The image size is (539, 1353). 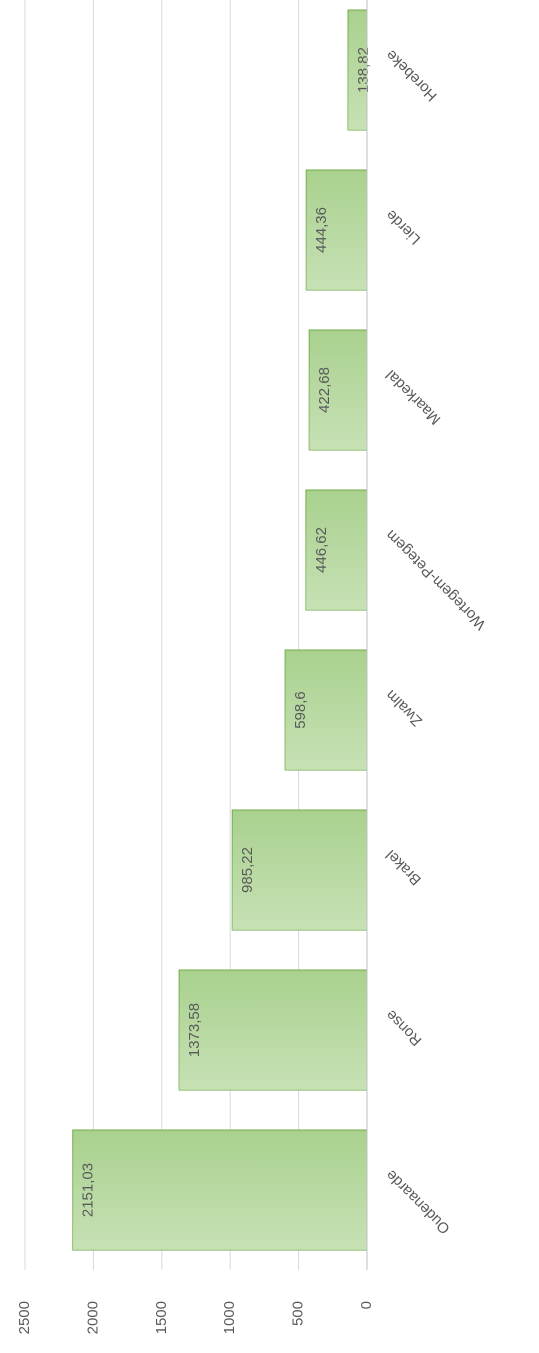 I want to click on data-label: 598,6, so click(x=300, y=710).